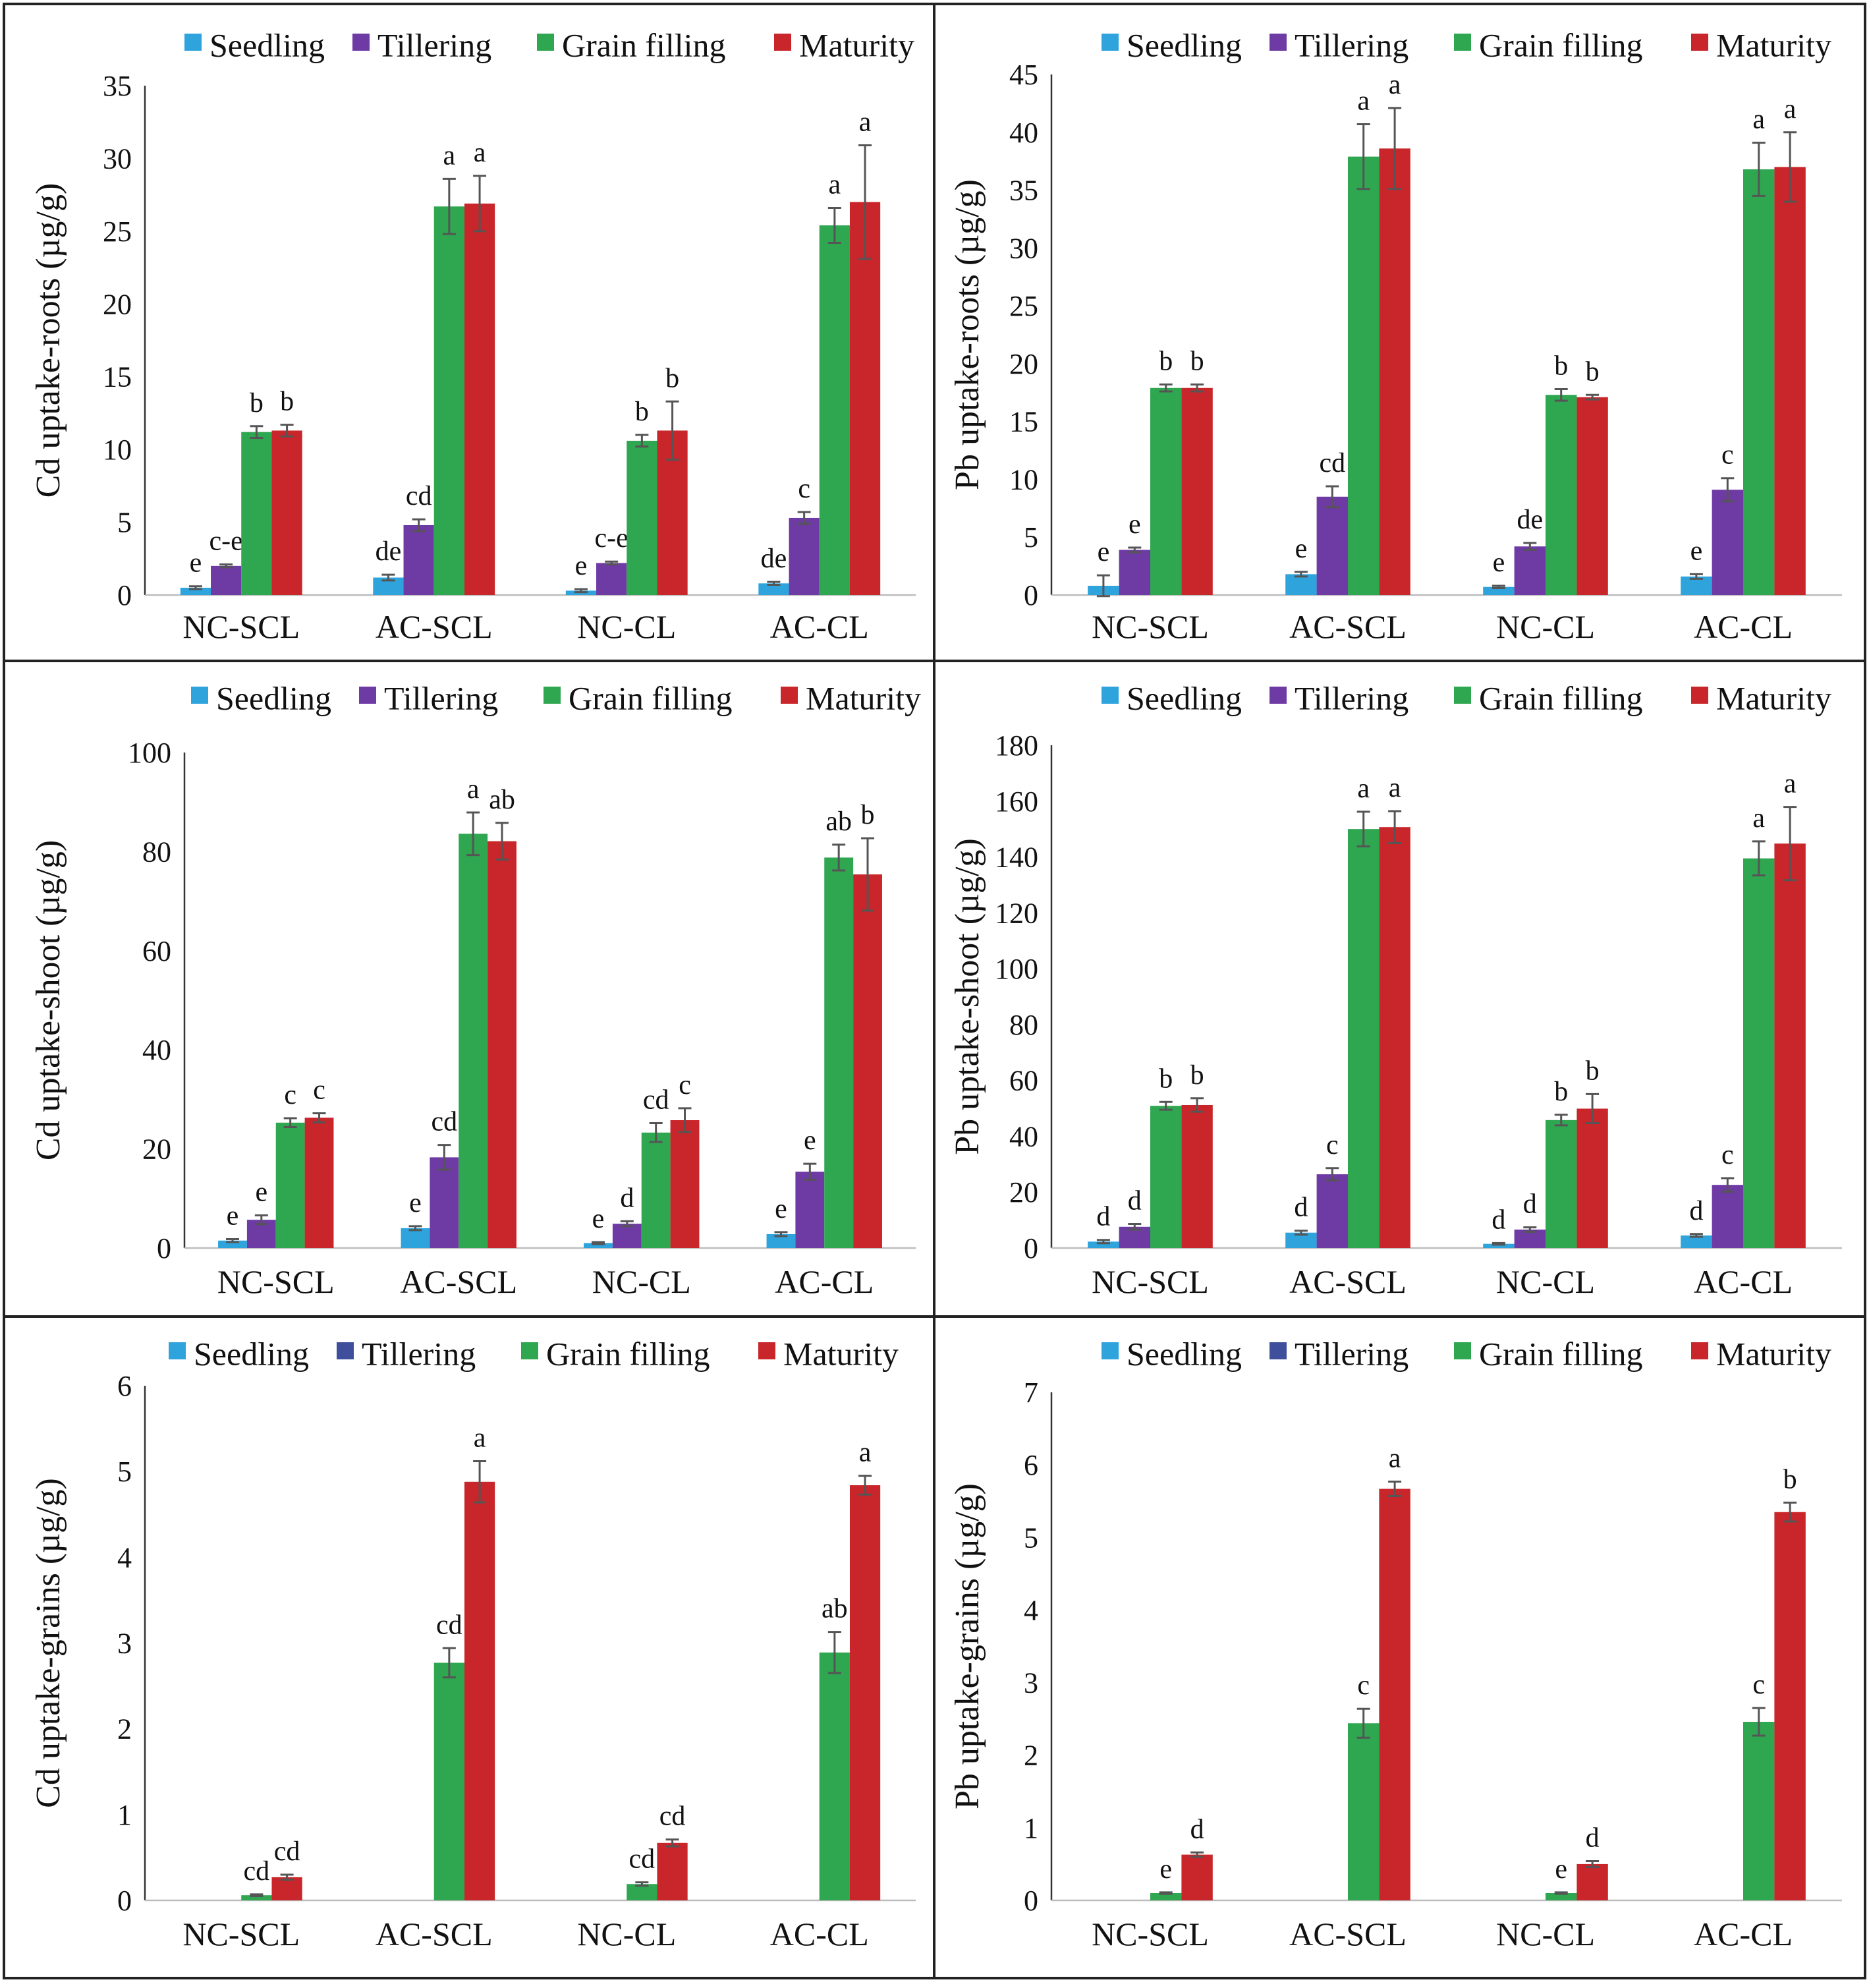 This screenshot has height=1988, width=1869. Describe the element at coordinates (1016, 858) in the screenshot. I see `y-tick-label: 140` at that location.